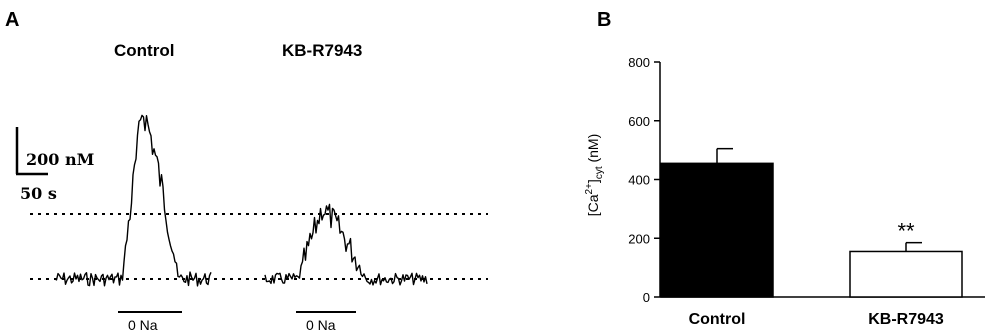  I want to click on panel-b-label: B, so click(604, 20).